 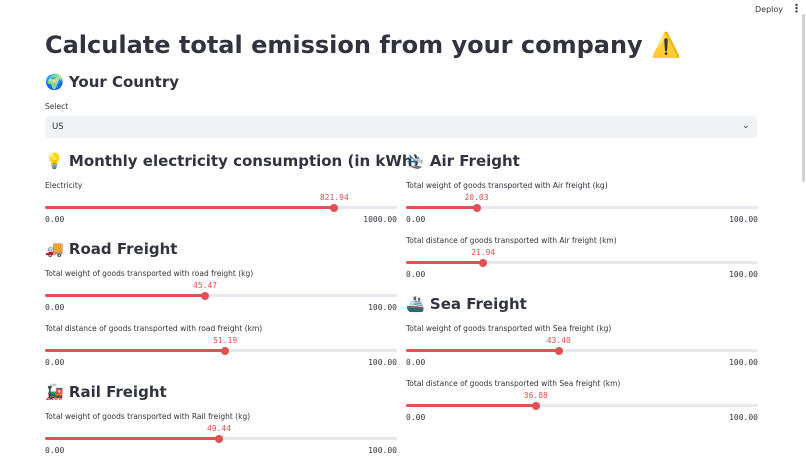 What do you see at coordinates (57, 106) in the screenshot?
I see `select-label: Select` at bounding box center [57, 106].